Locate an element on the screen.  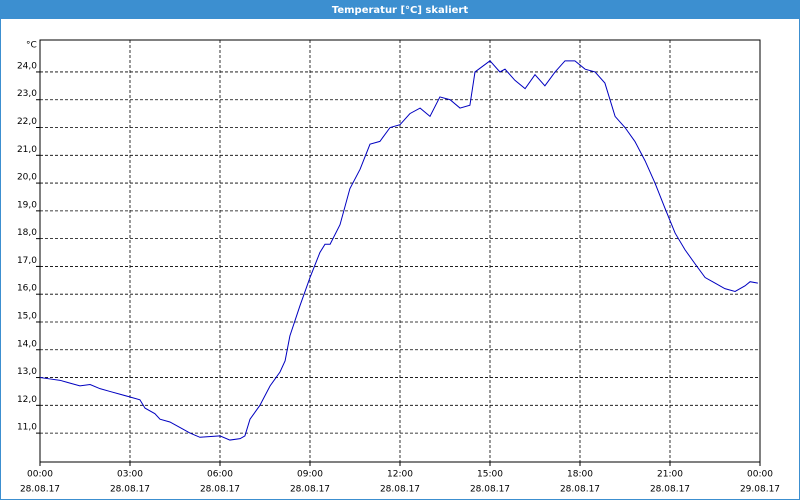
y-tick-label: 12,0 is located at coordinates (27, 400).